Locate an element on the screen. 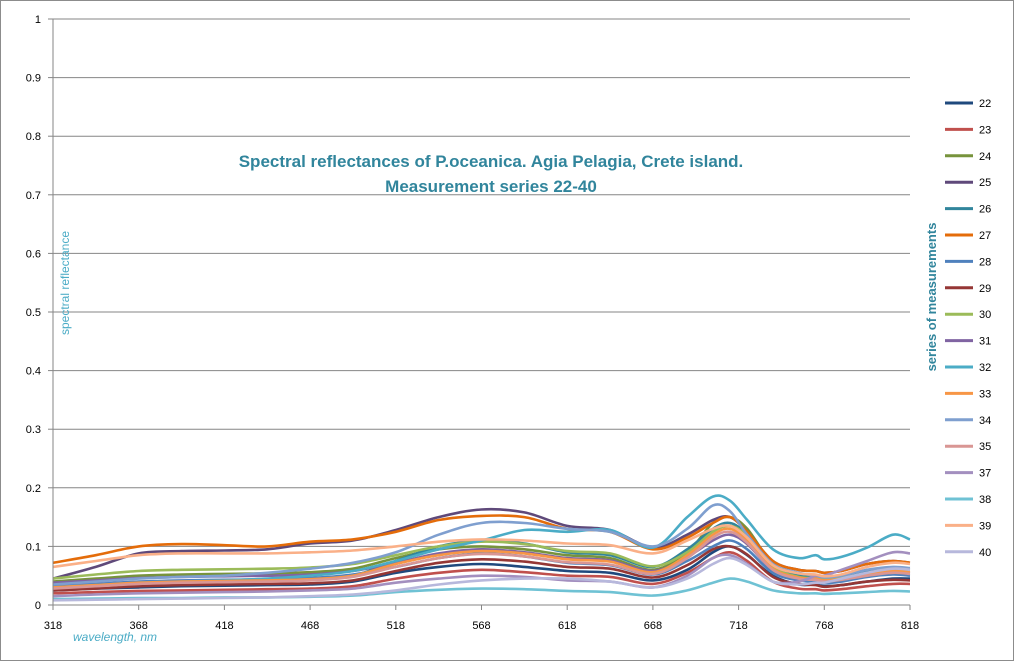 The width and height of the screenshot is (1014, 665). x-tick-label: 768 is located at coordinates (824, 626).